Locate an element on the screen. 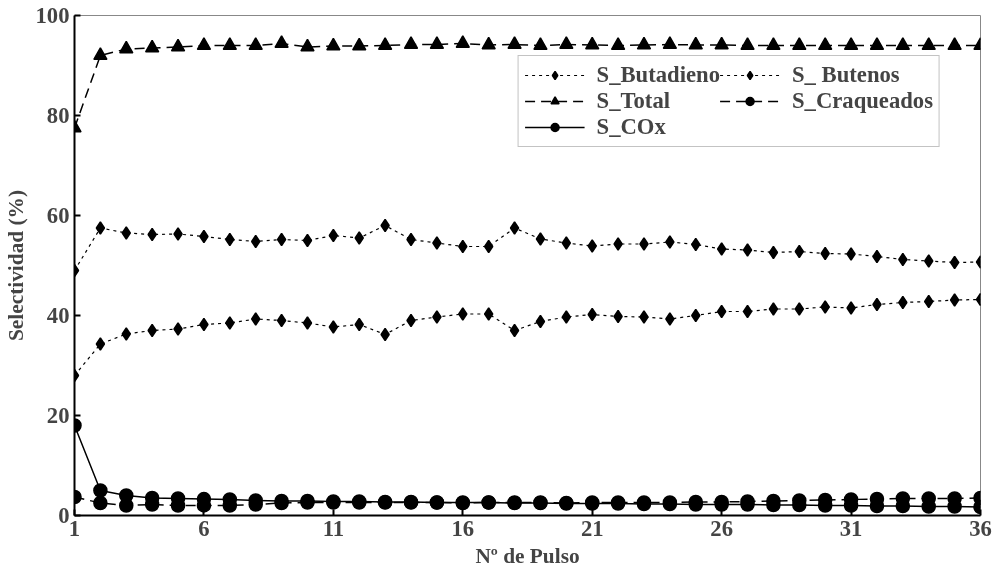  y-tick-label: 40 is located at coordinates (58, 315).